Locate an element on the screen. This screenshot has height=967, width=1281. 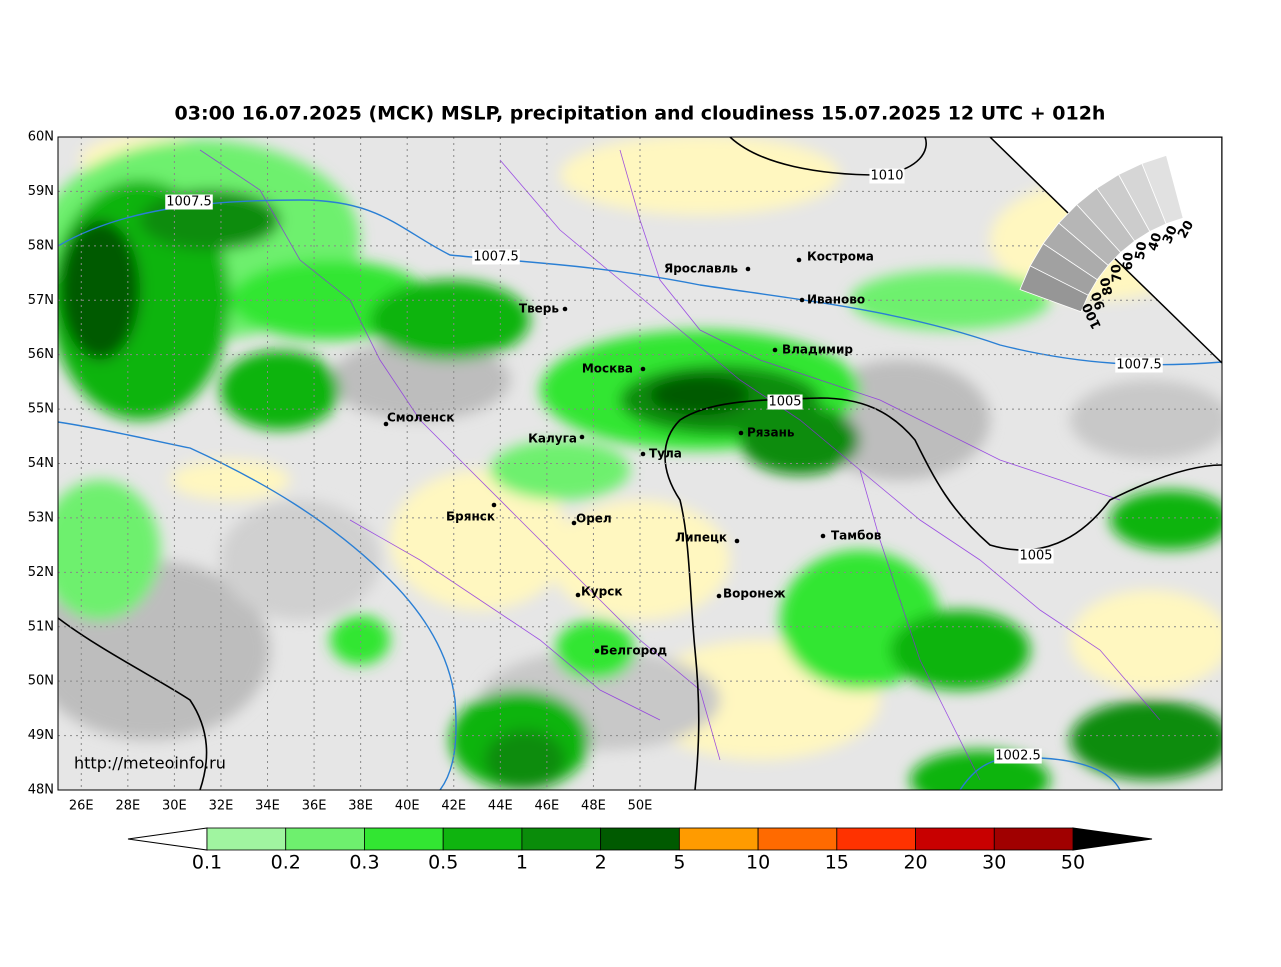
lon-label: 30E is located at coordinates (174, 806).